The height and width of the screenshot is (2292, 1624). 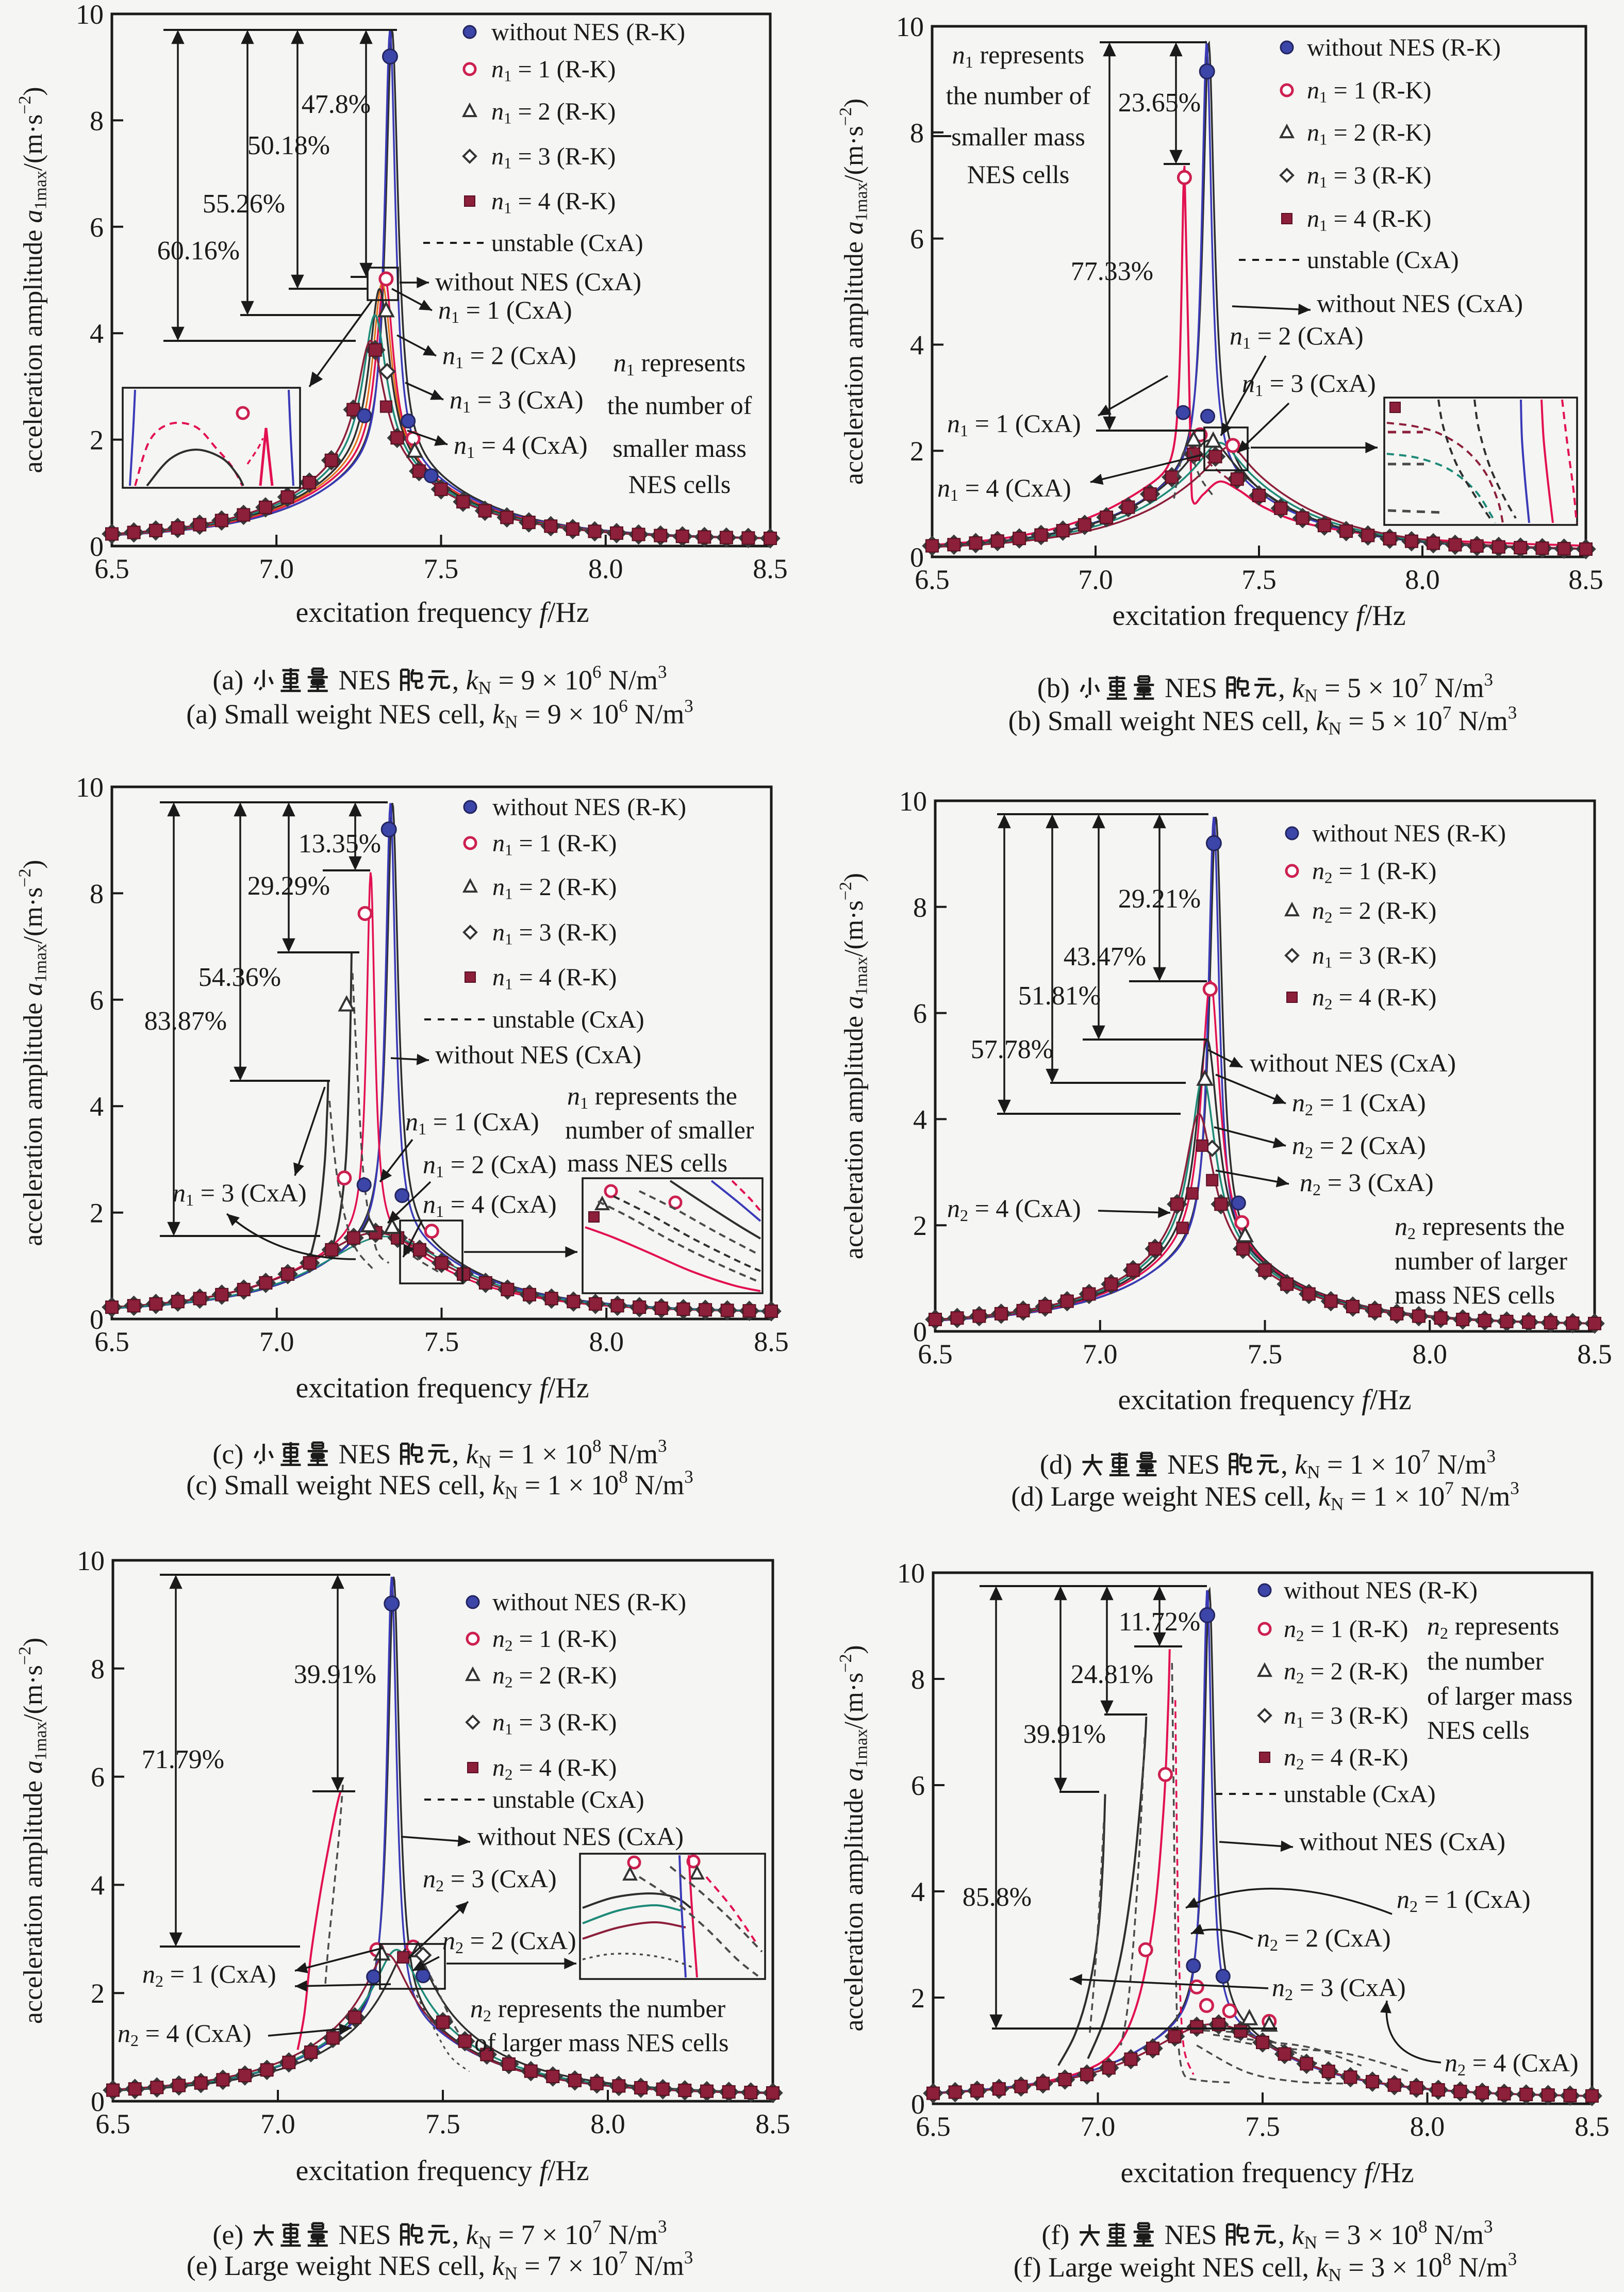 I want to click on svg-text: = 4 (CxA), so click(x=1014, y=487).